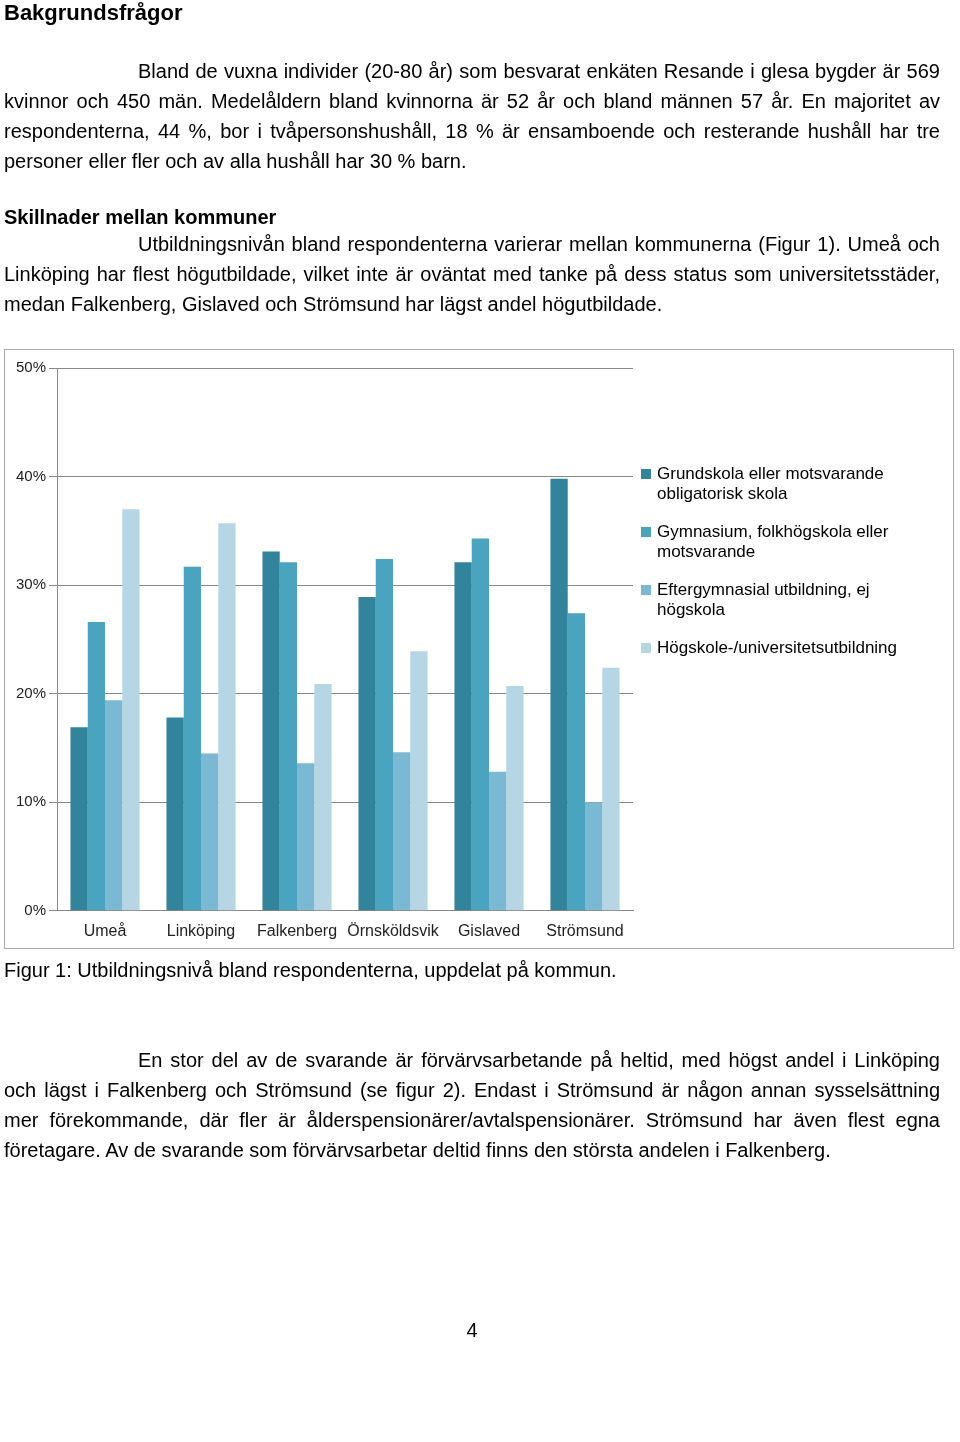 The image size is (960, 1442). Describe the element at coordinates (777, 648) in the screenshot. I see `legend-label: Högskole-/universitetsutbildning` at that location.